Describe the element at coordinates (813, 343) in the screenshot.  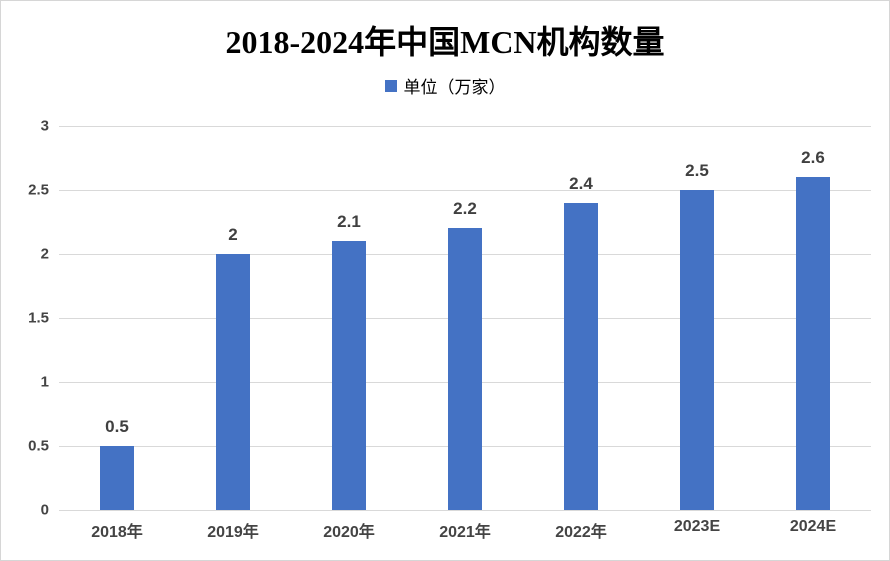
I see `bar-2024E` at that location.